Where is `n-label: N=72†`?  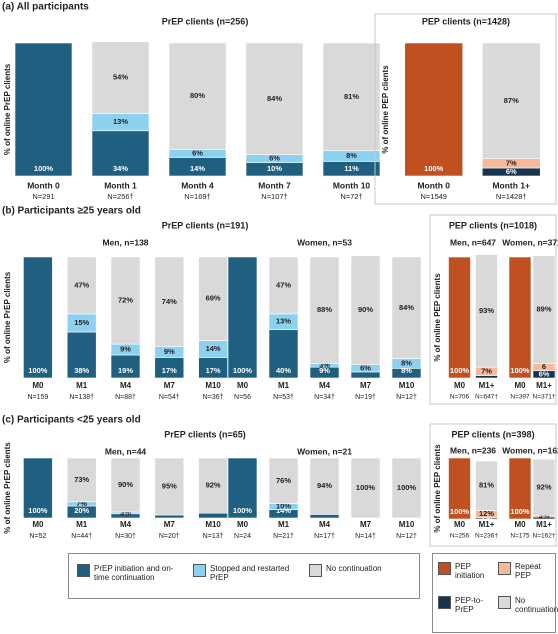
n-label: N=72† is located at coordinates (351, 196).